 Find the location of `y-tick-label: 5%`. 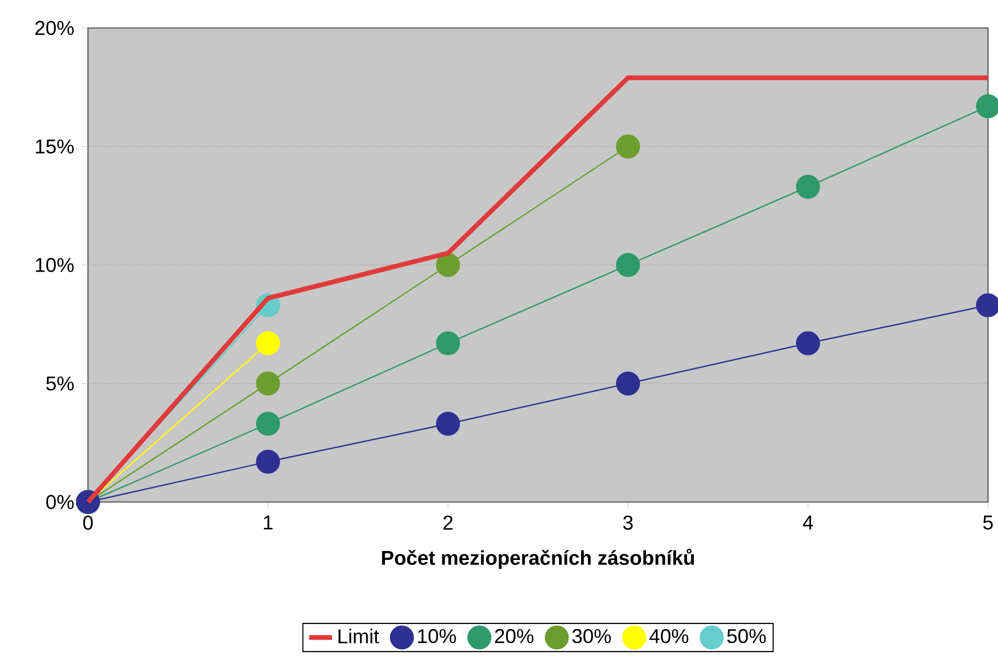

y-tick-label: 5% is located at coordinates (60, 383).